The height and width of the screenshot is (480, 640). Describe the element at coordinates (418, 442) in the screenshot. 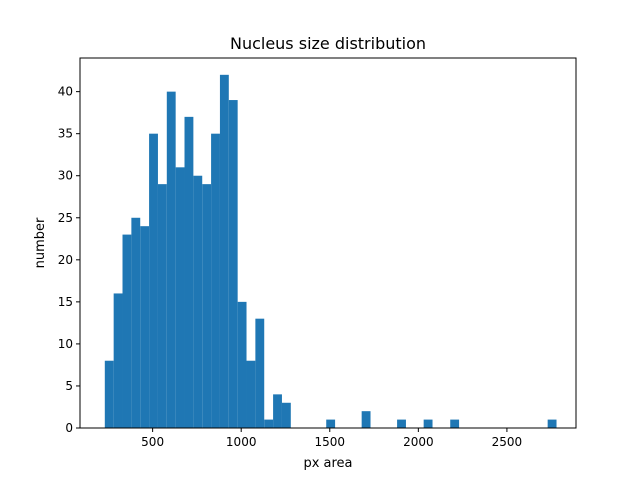

I see `x-tick-label: 2000` at that location.